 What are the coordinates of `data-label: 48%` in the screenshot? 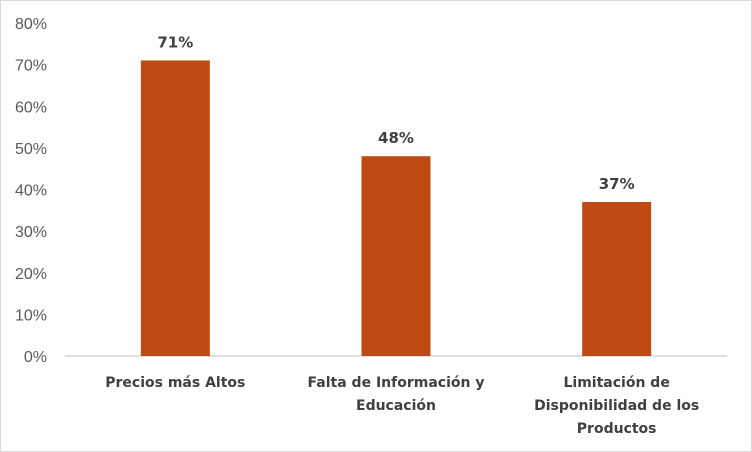 It's located at (396, 138).